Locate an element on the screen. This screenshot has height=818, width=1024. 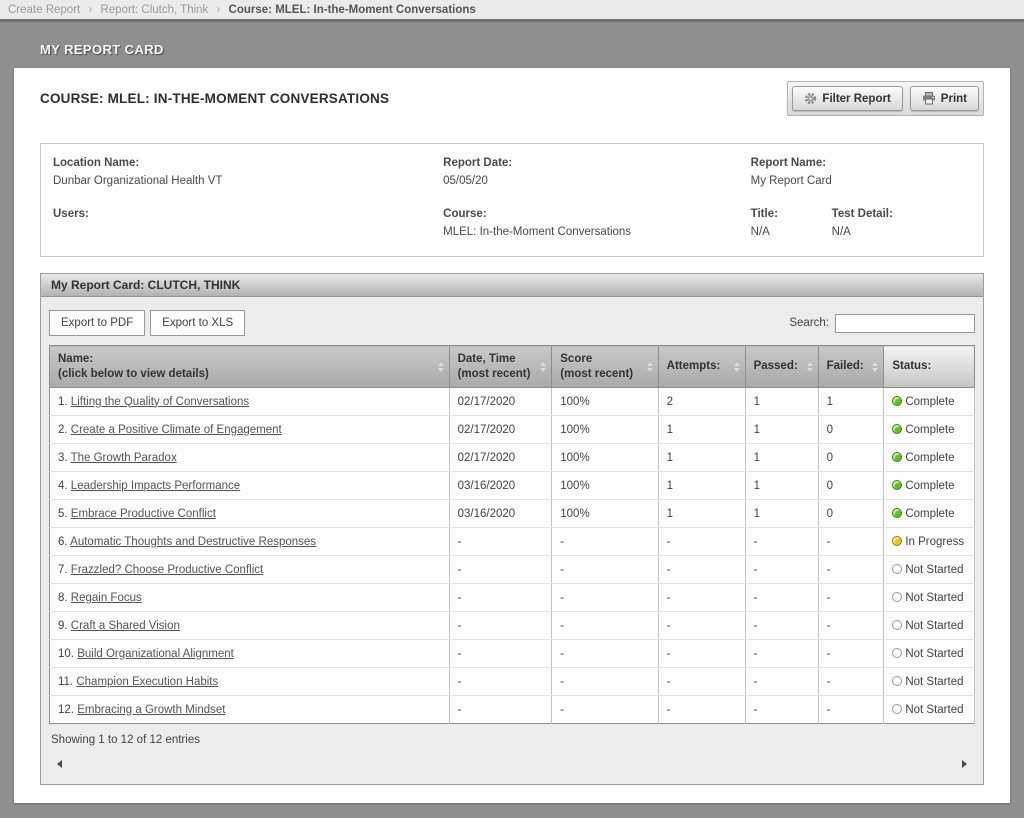
column-header-name: Name: (click below to view details) is located at coordinates (249, 366).